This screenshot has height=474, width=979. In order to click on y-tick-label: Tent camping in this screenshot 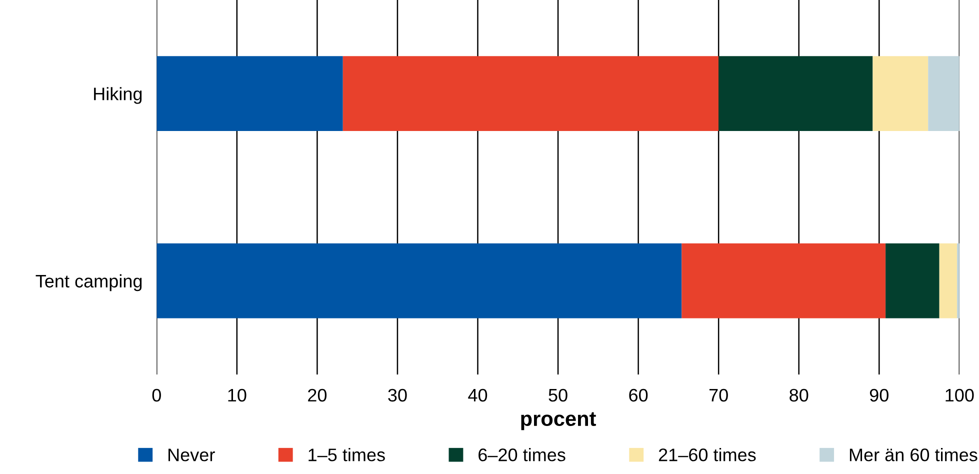, I will do `click(89, 283)`.